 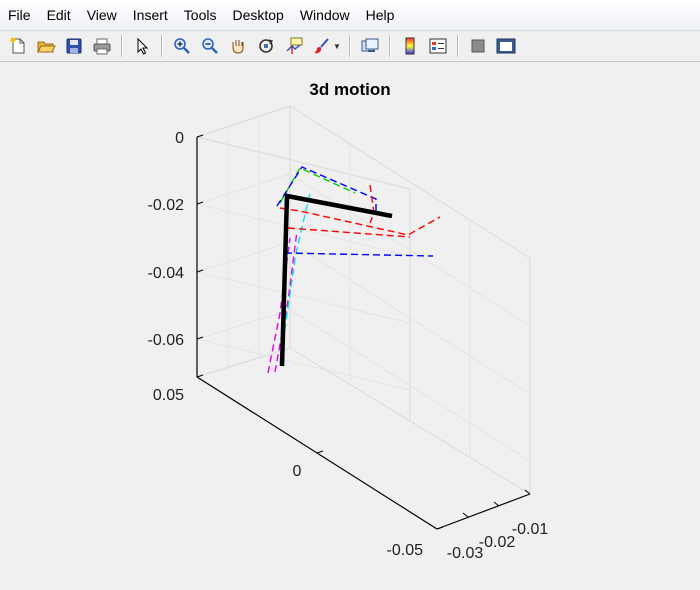 I want to click on chart-title: 3d motion, so click(x=350, y=89).